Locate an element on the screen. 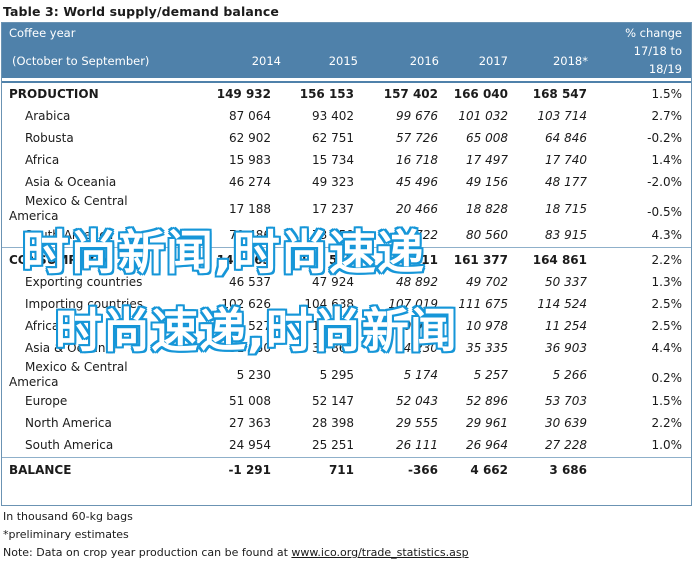 The width and height of the screenshot is (695, 564). value-2015: 47 924 is located at coordinates (333, 282).